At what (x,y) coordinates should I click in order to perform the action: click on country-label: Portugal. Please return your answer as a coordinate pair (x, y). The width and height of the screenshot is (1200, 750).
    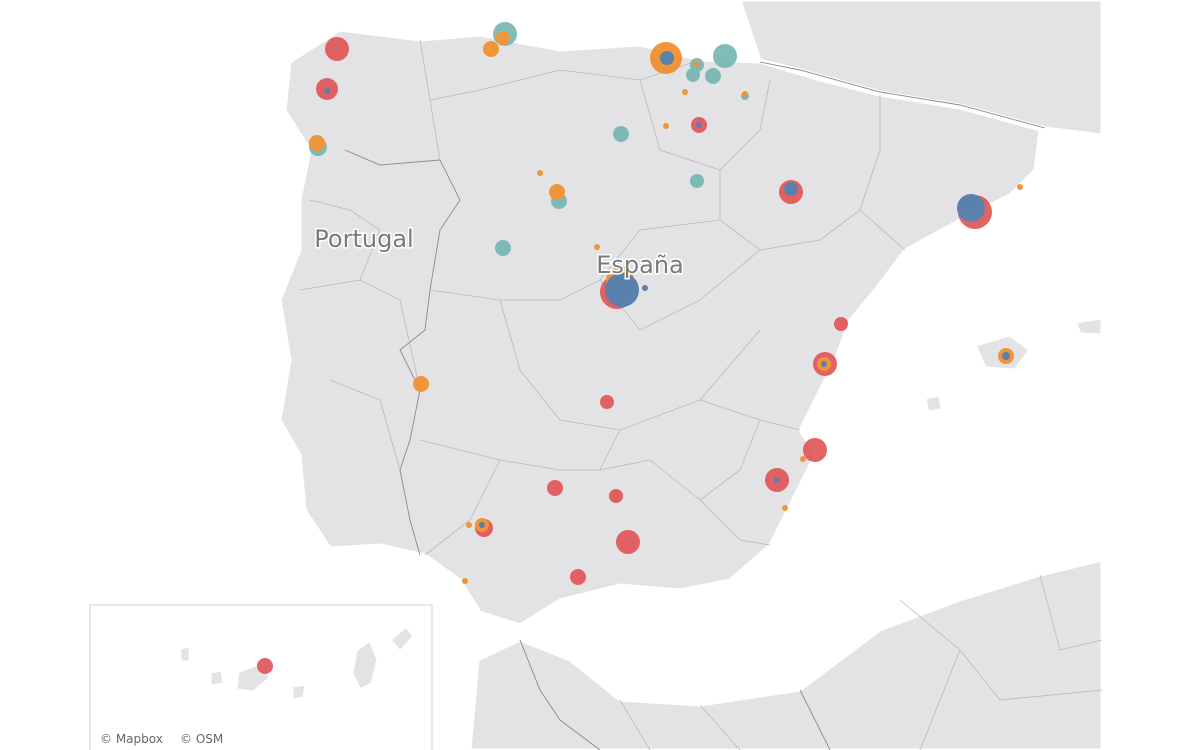
    Looking at the image, I should click on (363, 239).